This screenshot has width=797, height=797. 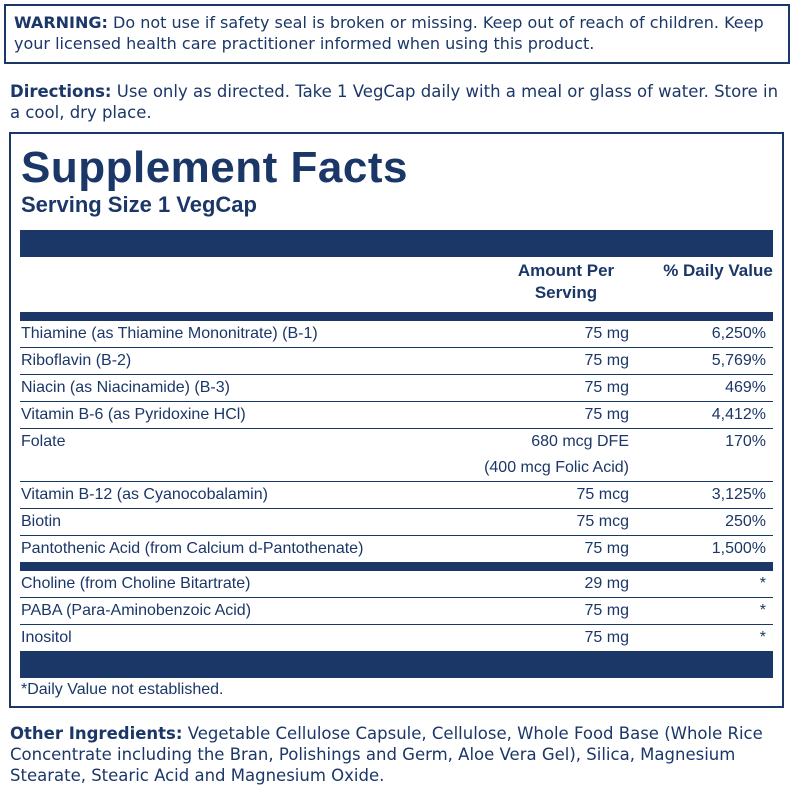 I want to click on amount-cell: 29 mg, so click(x=529, y=584).